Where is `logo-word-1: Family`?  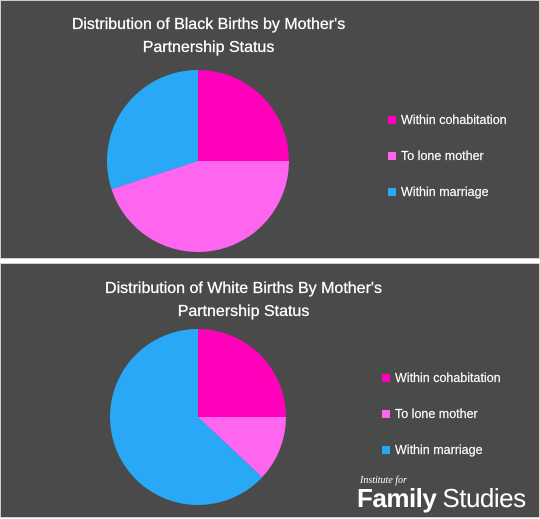 logo-word-1: Family is located at coordinates (397, 498).